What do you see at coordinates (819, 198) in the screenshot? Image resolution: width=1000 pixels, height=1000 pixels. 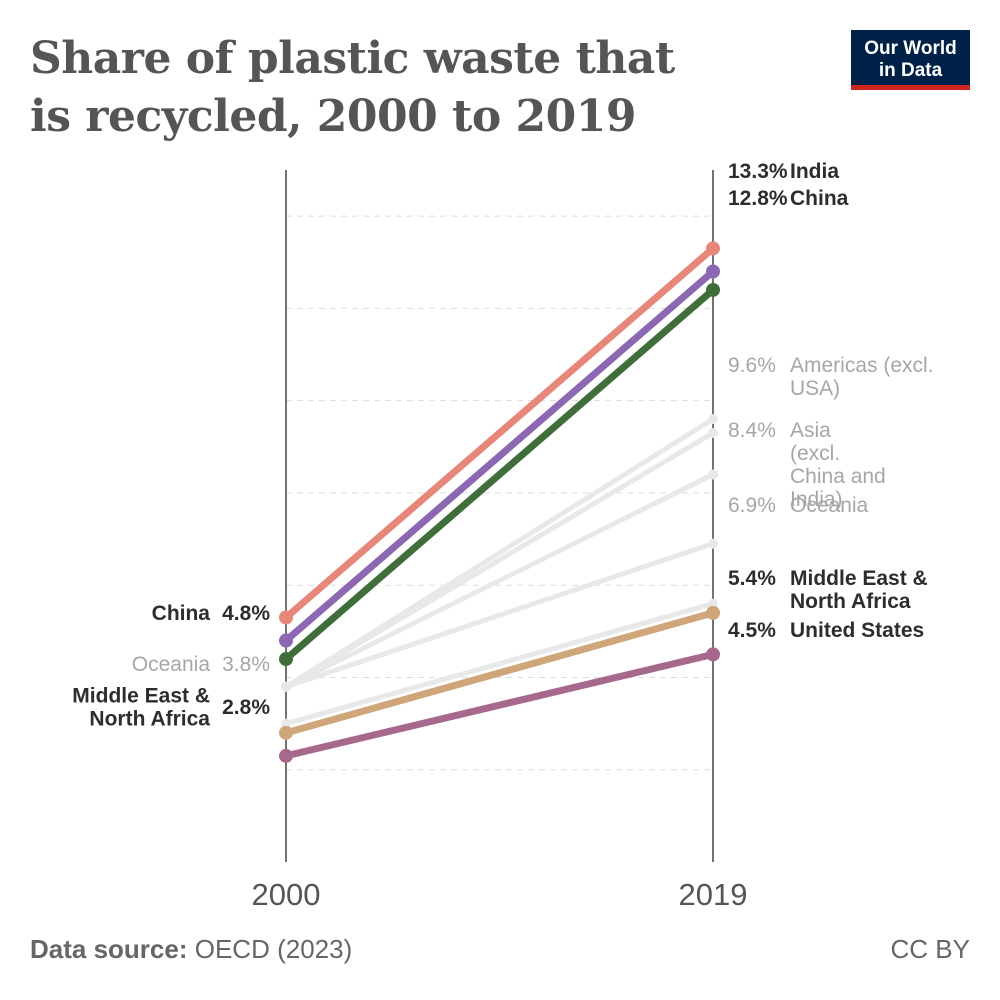 I see `end-series-label-china: China` at bounding box center [819, 198].